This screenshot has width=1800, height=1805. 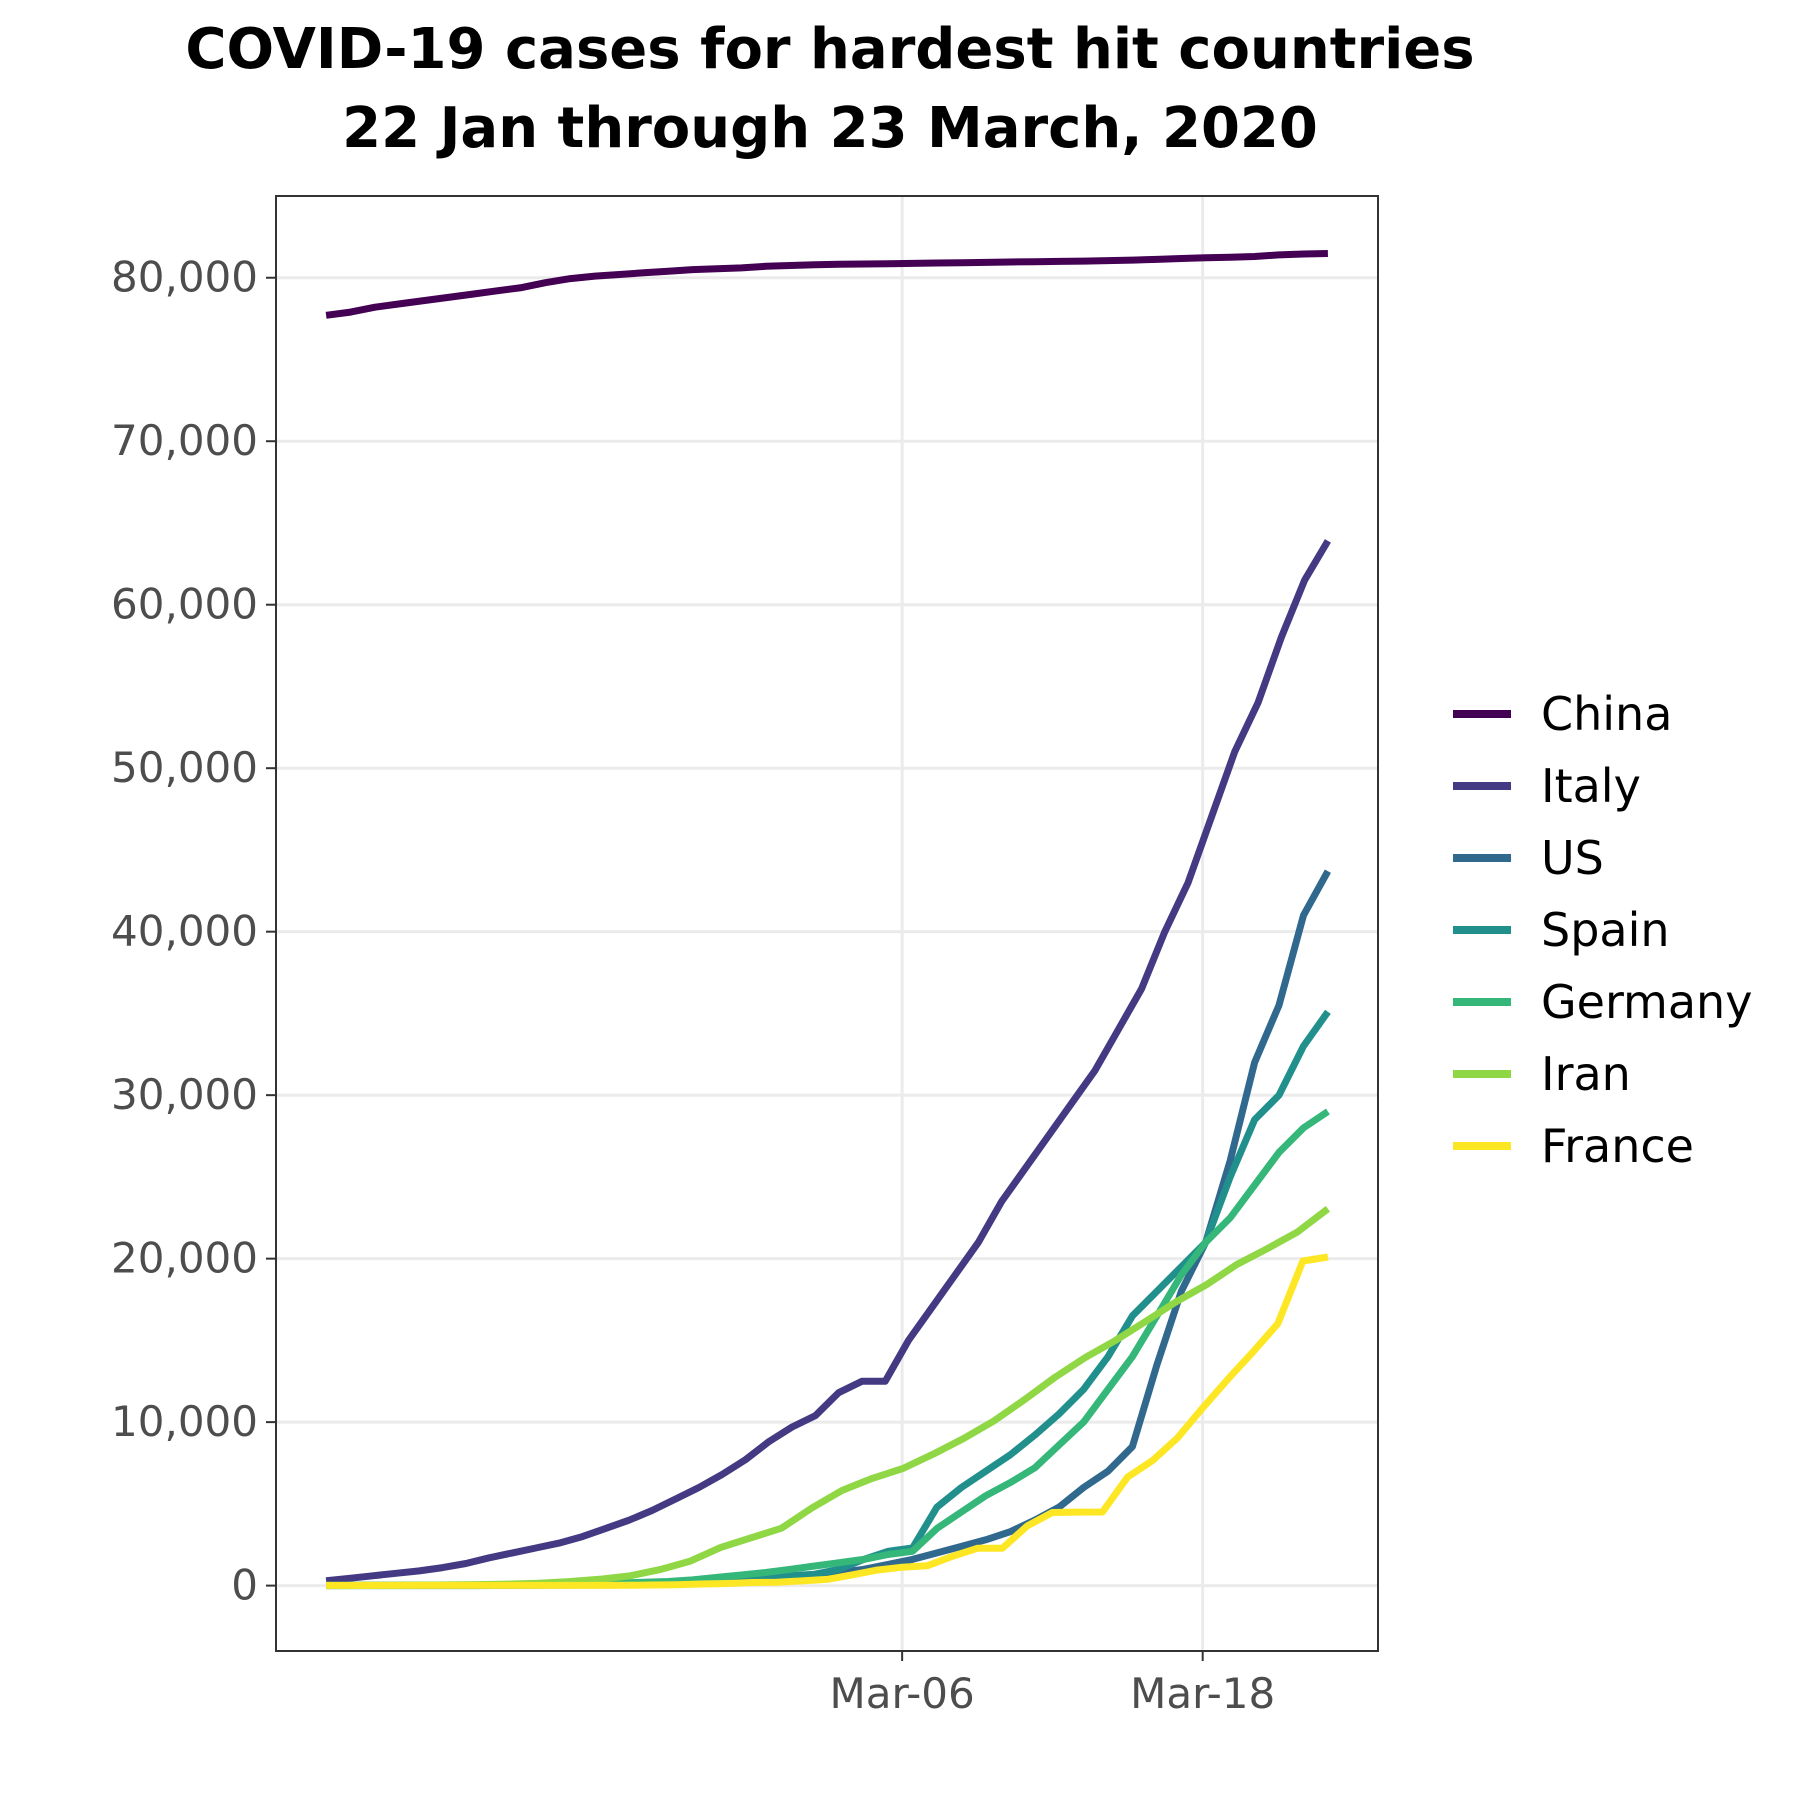 I want to click on x-tick-label: Mar-18, so click(x=1202, y=1693).